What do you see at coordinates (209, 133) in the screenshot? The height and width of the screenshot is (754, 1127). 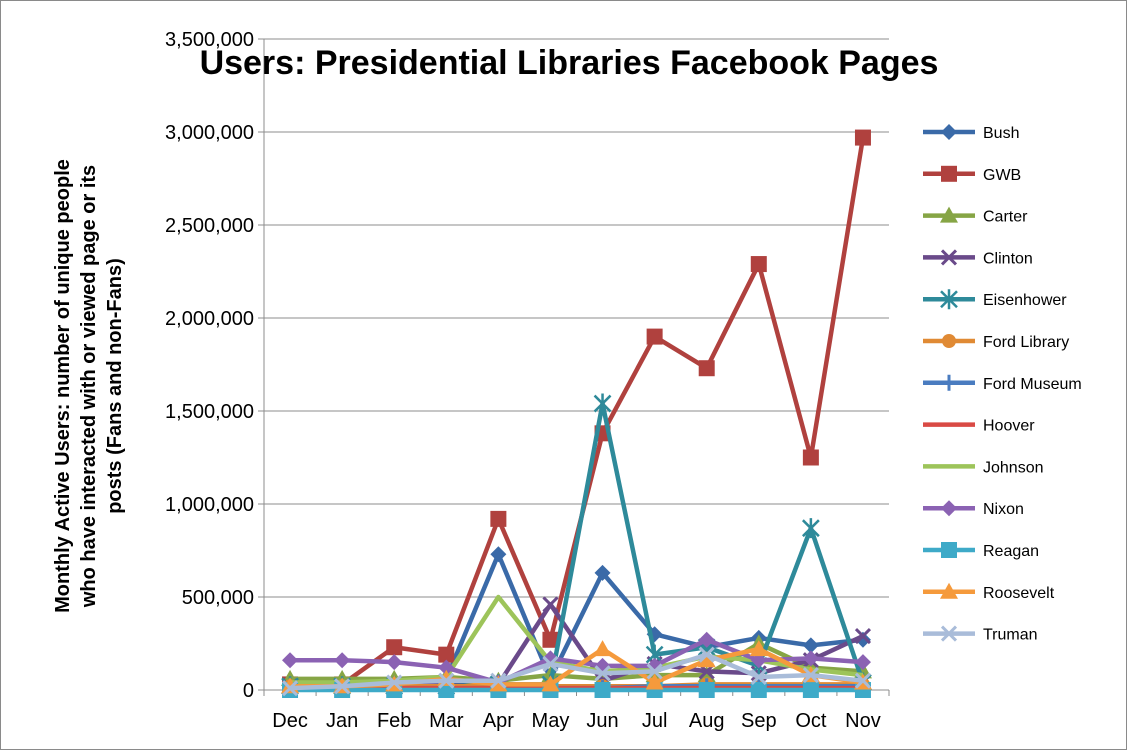 I see `y-tick-label: 3,000,000` at bounding box center [209, 133].